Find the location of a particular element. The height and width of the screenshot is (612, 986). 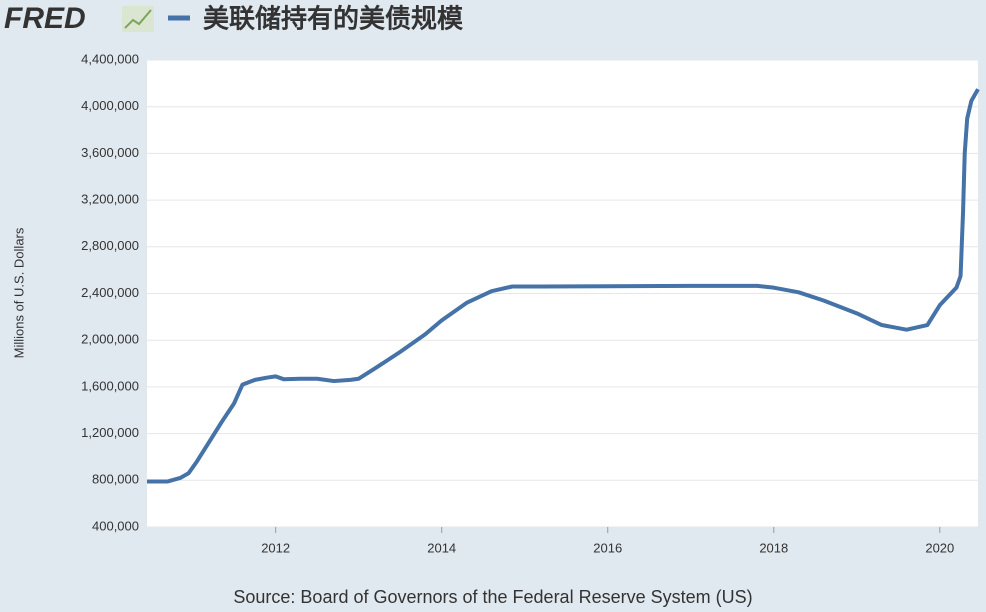

x-tick-label: 2016 is located at coordinates (607, 547).